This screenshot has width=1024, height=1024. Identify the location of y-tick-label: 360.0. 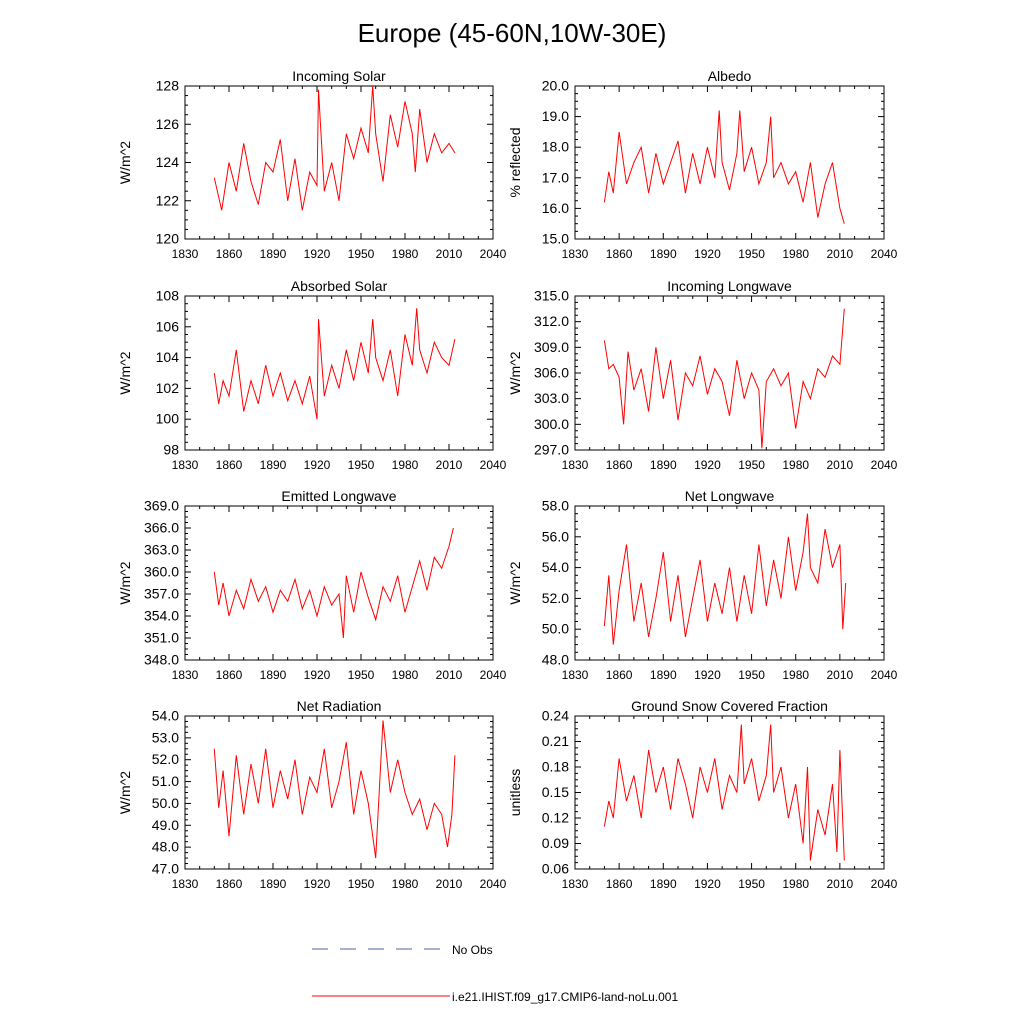
(161, 572).